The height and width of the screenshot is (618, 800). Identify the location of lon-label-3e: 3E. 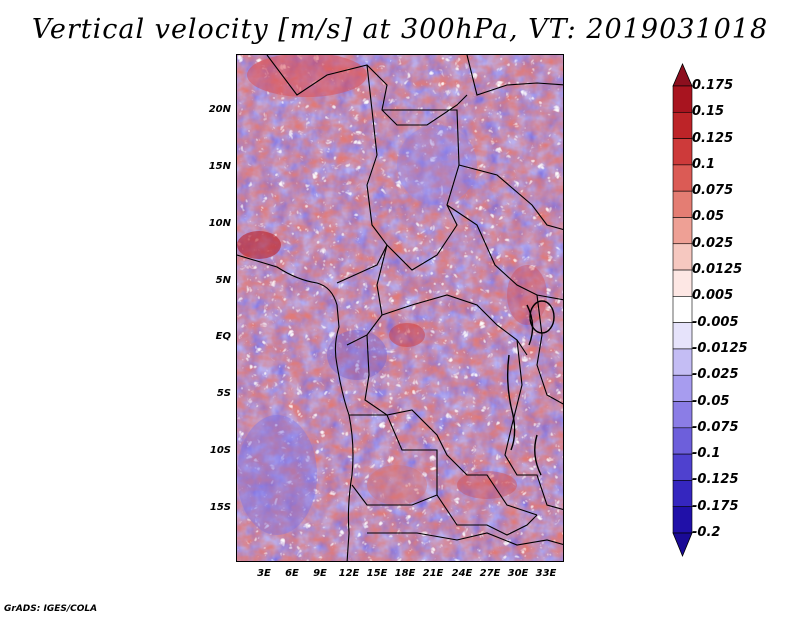
(264, 573).